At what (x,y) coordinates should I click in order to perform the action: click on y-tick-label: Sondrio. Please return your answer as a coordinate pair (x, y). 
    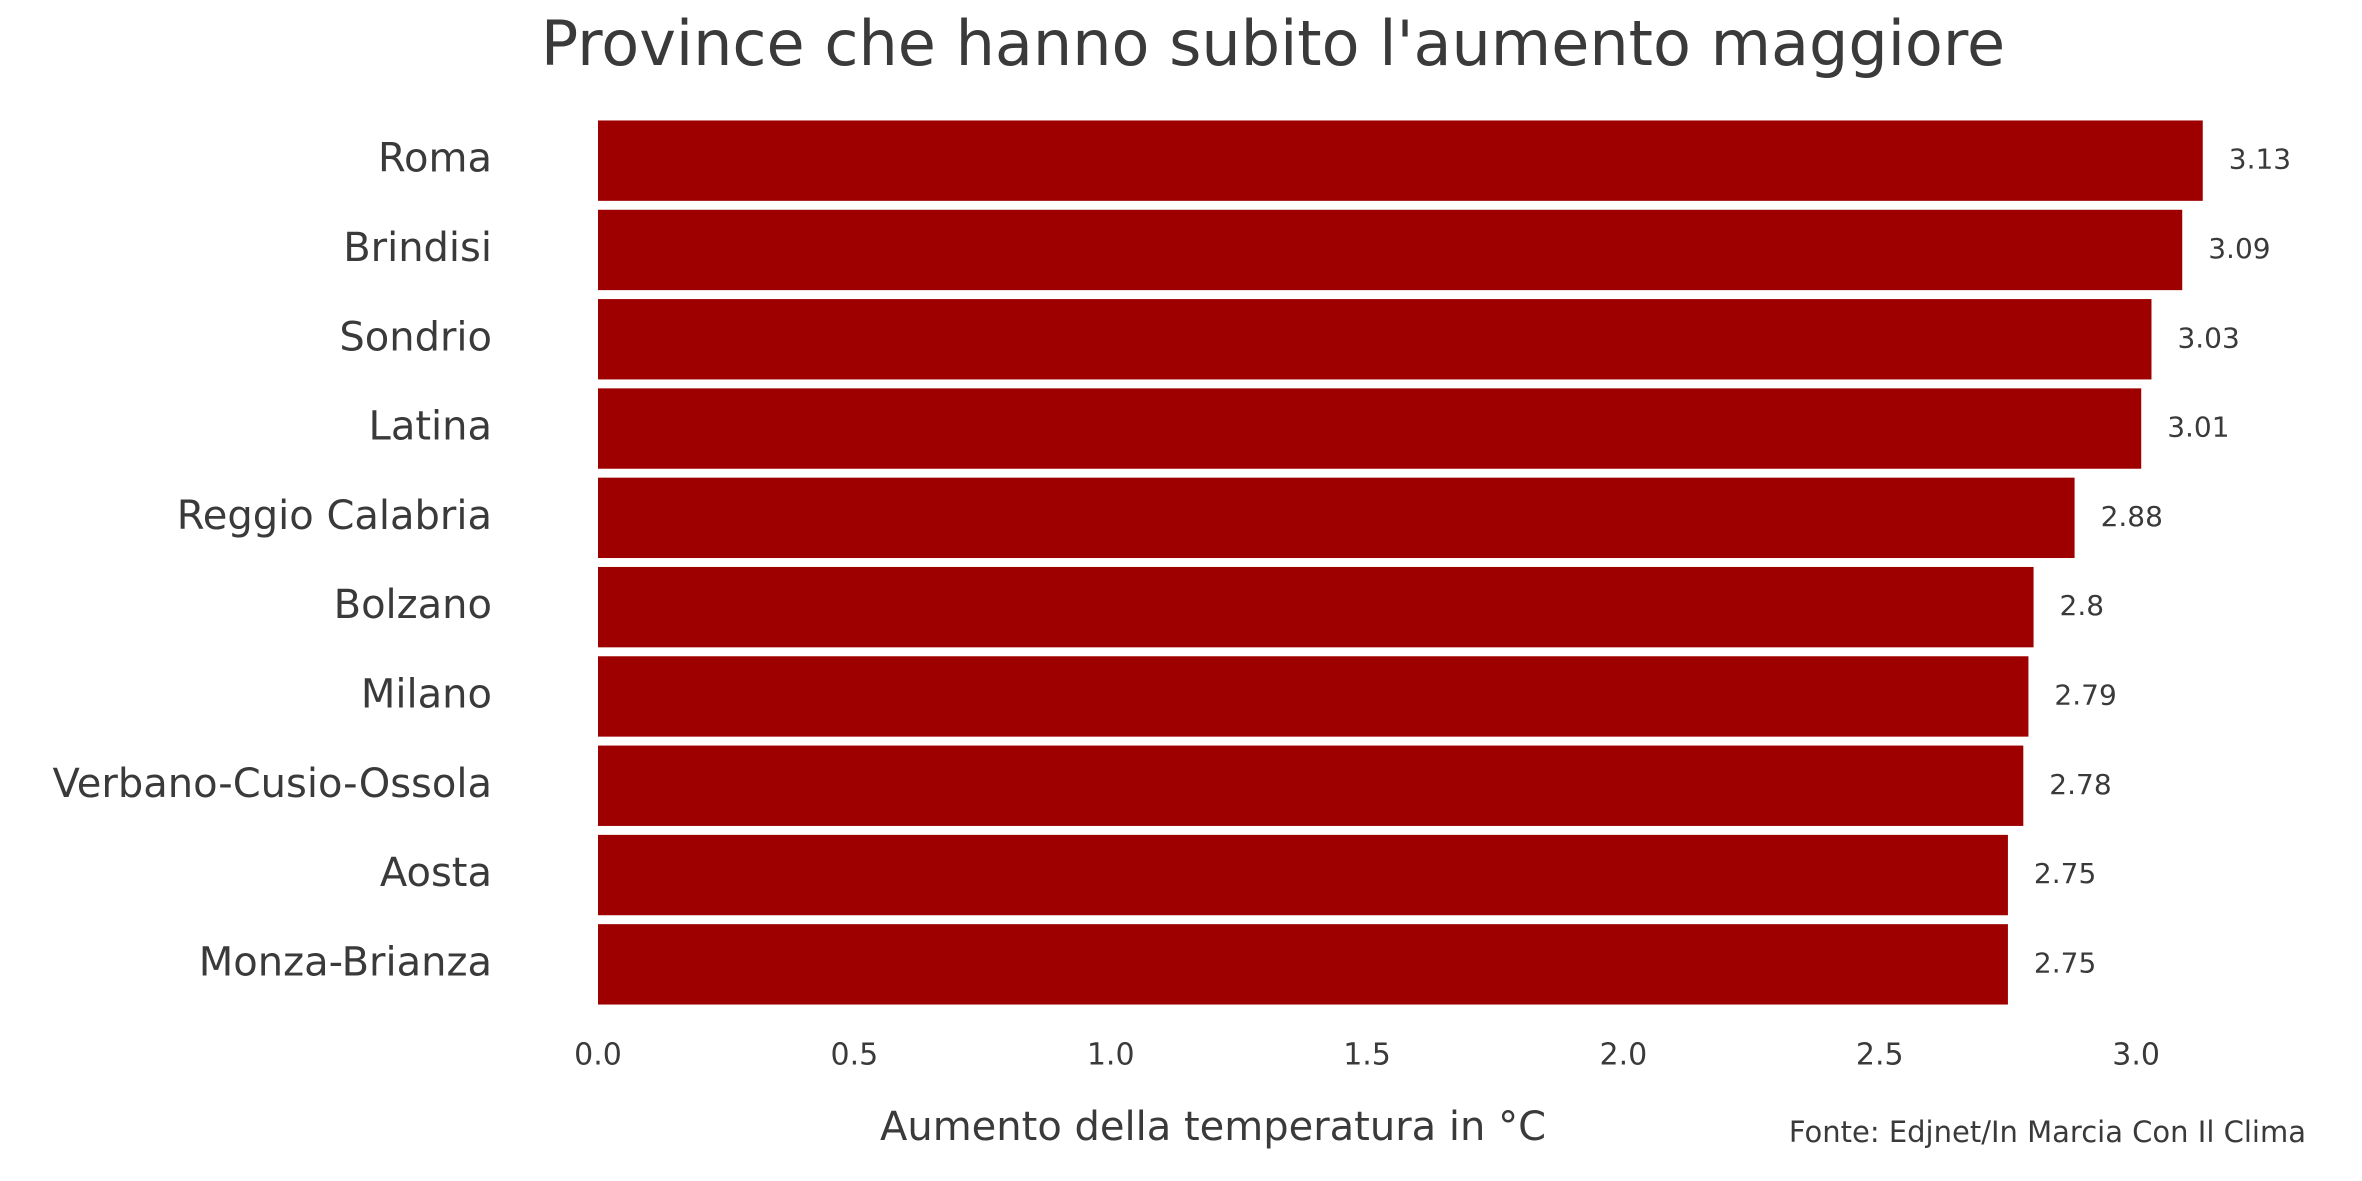
    Looking at the image, I should click on (415, 337).